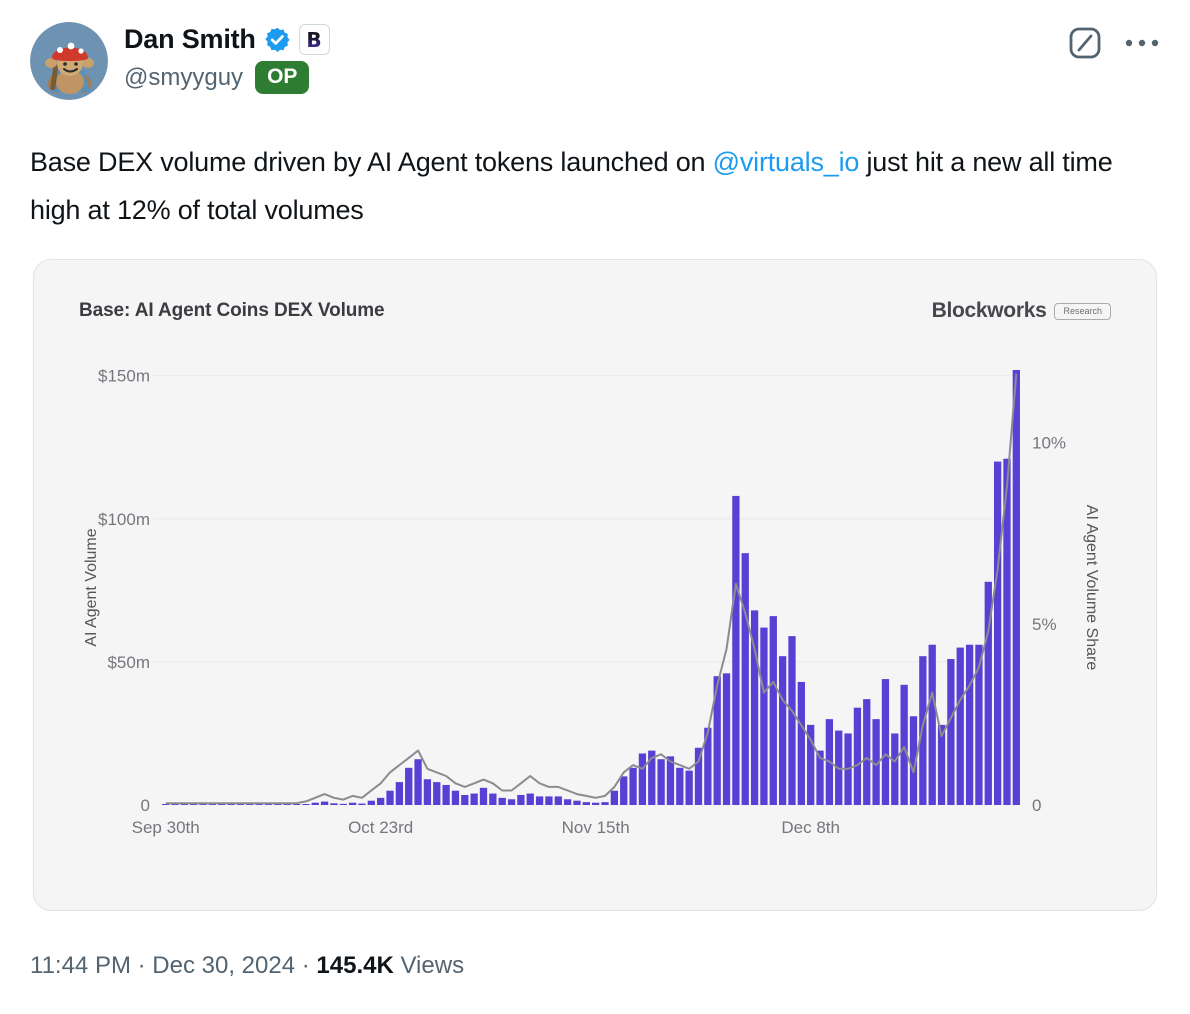 The width and height of the screenshot is (1190, 1014). I want to click on timestamp-time: 11:44 PM, so click(80, 965).